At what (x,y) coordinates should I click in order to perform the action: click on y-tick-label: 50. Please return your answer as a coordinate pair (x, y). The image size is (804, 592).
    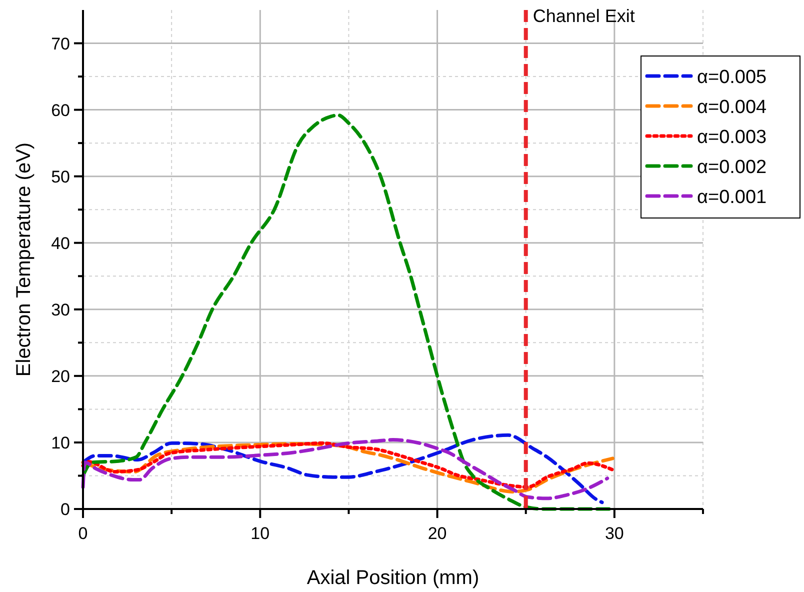
    Looking at the image, I should click on (60, 176).